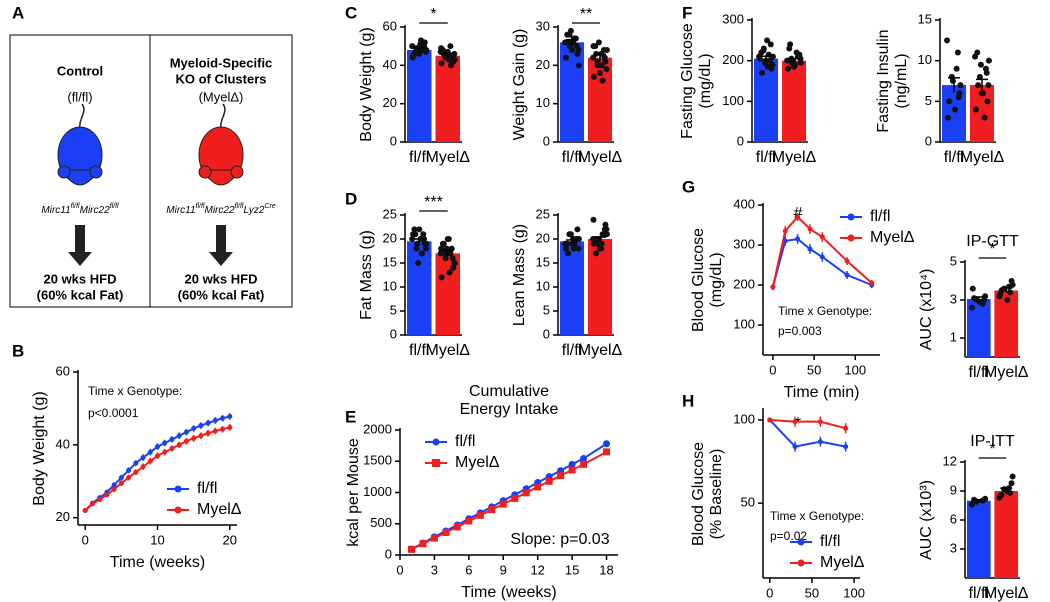 The width and height of the screenshot is (1050, 602). I want to click on gene-label: Mirc11fl/flMirc22fl/fl, so click(80, 209).